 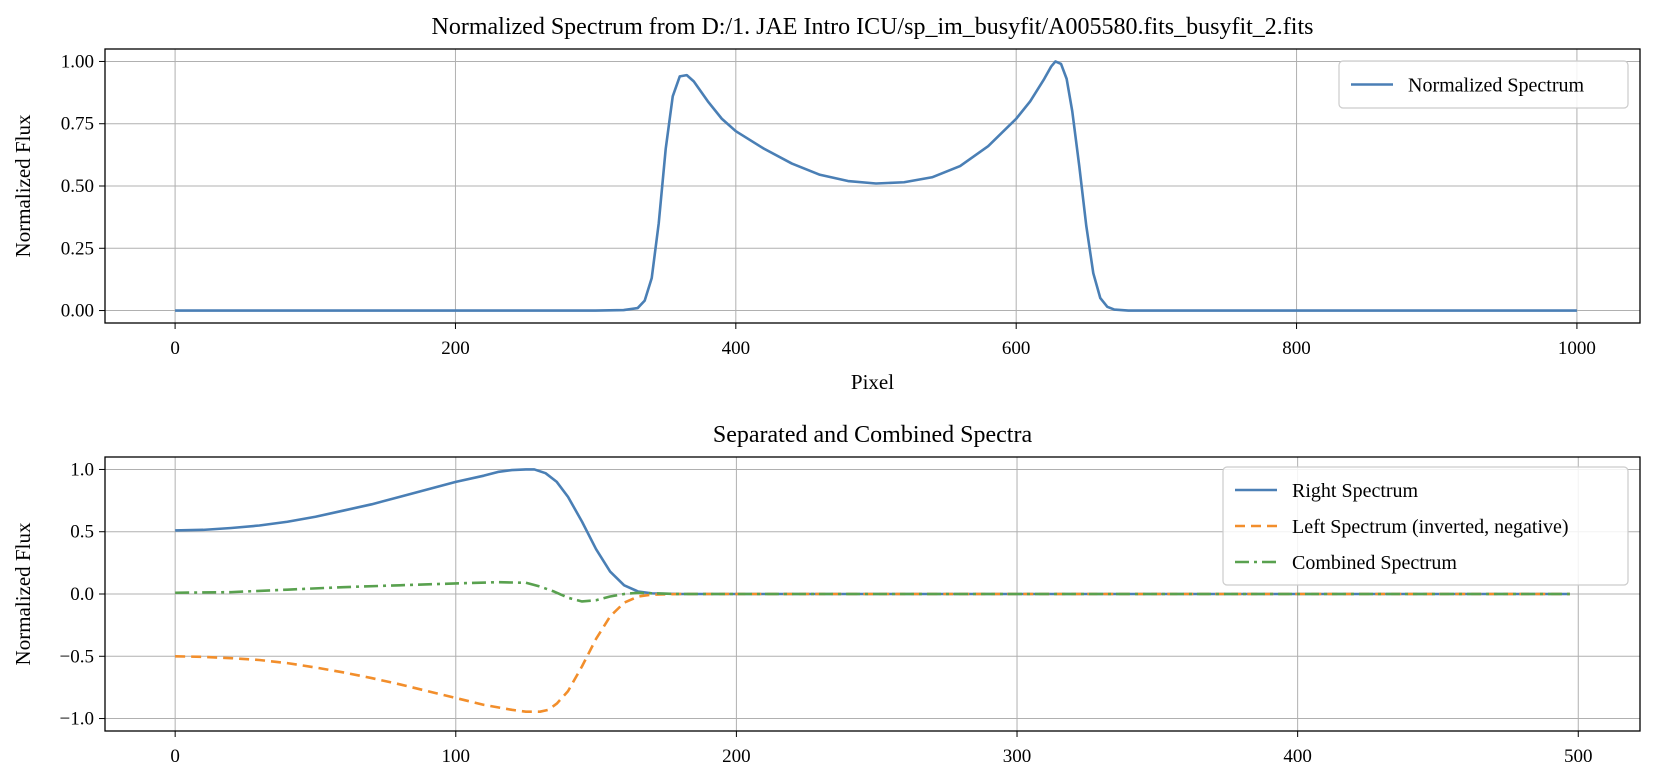 I want to click on y-tick-label: 0.00, so click(x=77, y=311).